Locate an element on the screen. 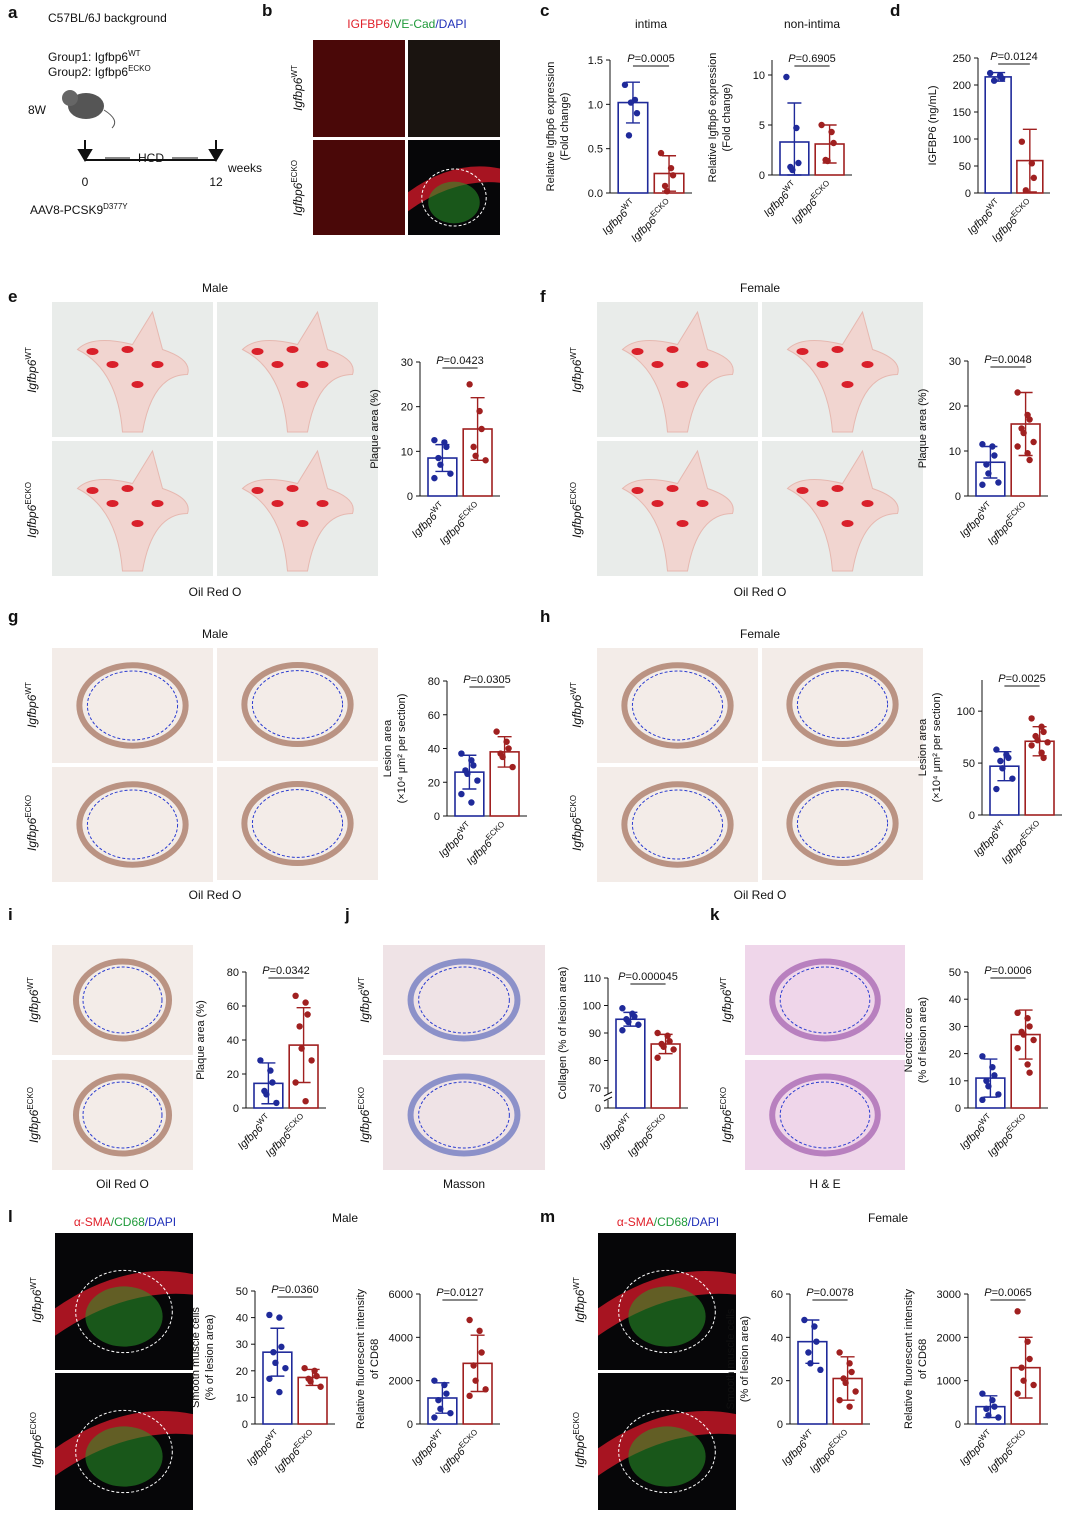 The height and width of the screenshot is (1513, 1080). axis-break is located at coordinates (608, 1099).